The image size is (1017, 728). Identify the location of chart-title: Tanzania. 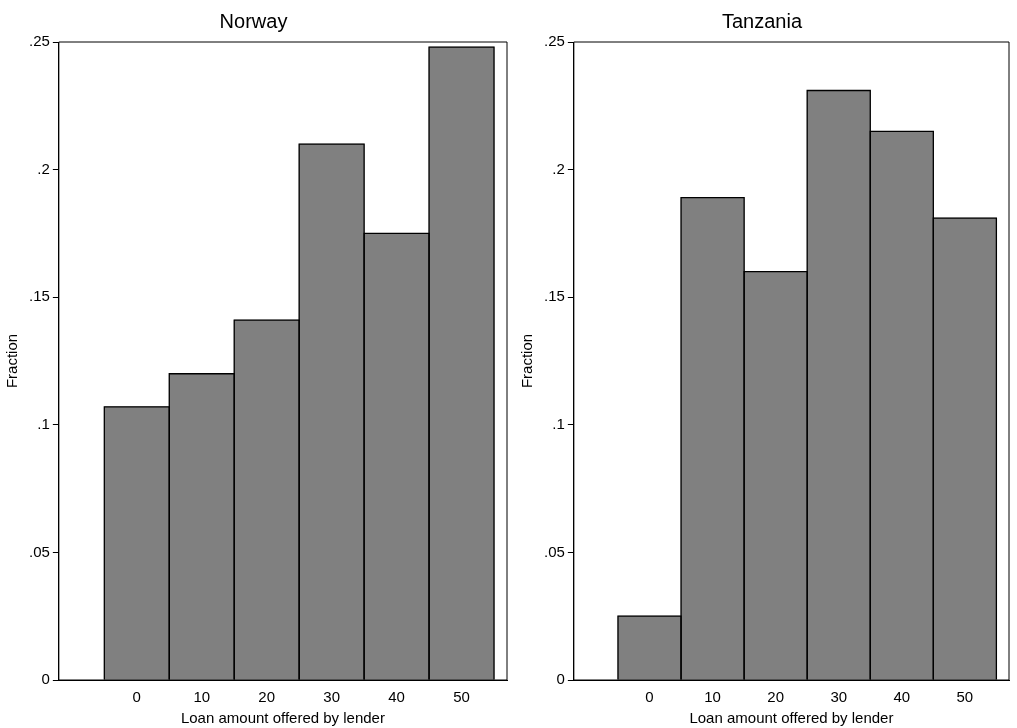
(762, 20).